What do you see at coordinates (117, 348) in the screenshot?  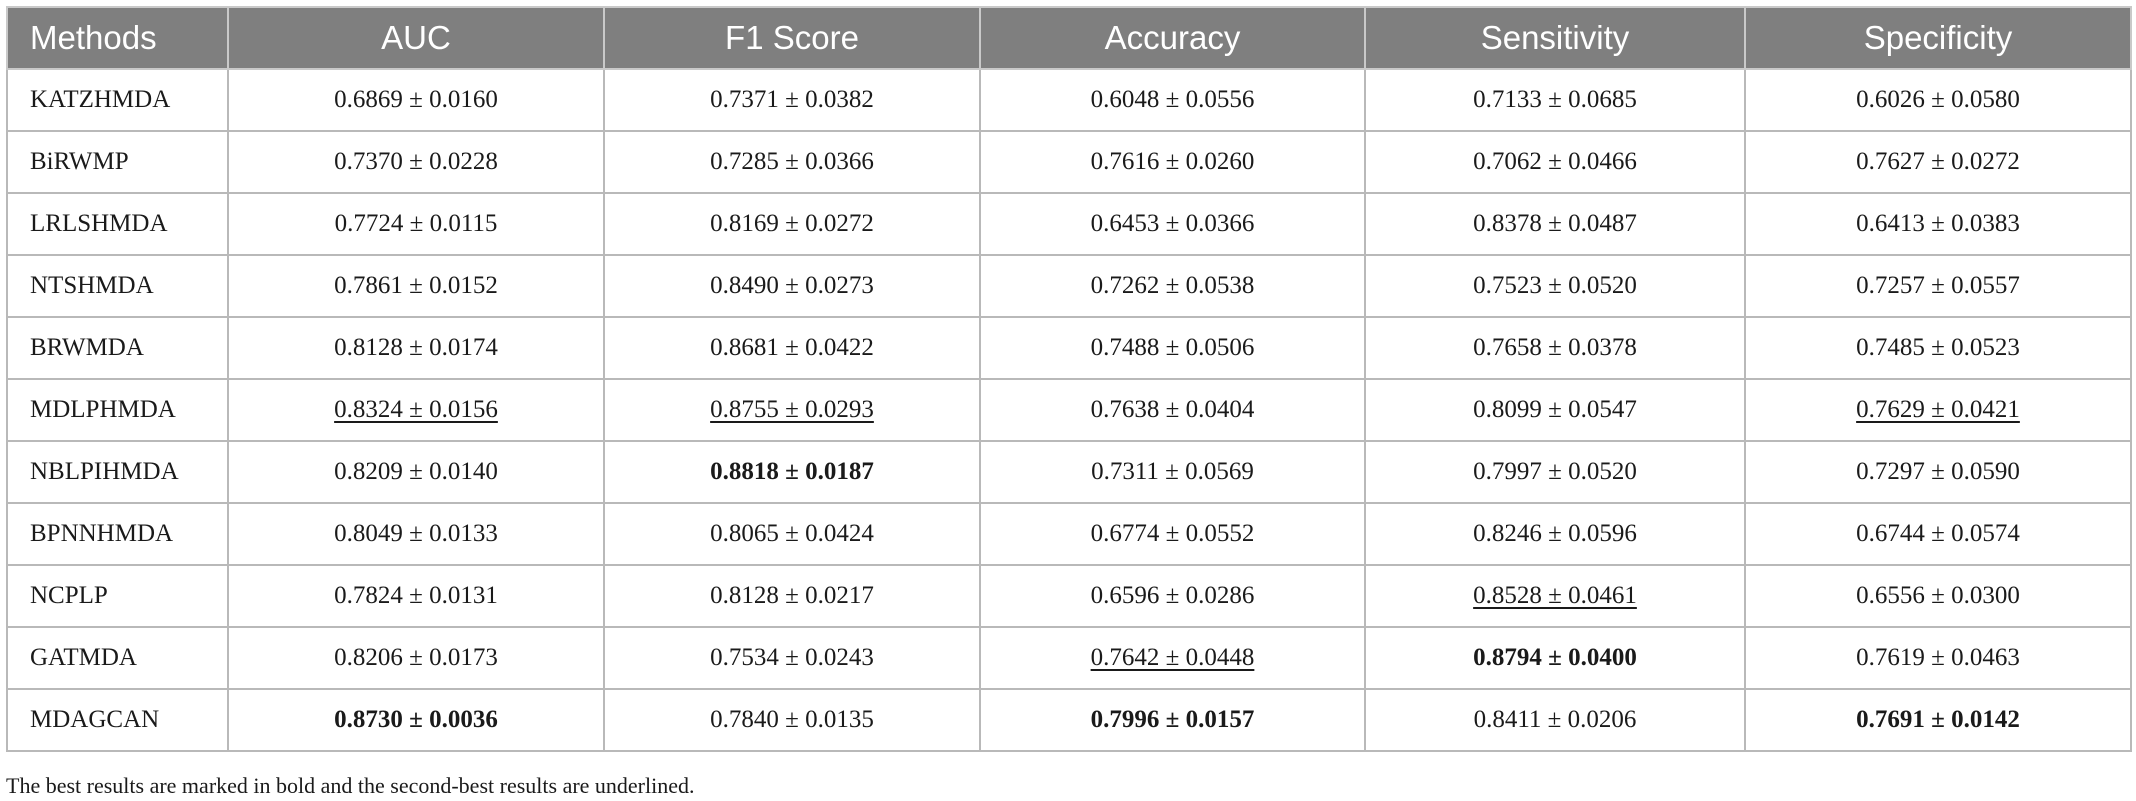 I see `method-name-cell: BRWMDA` at bounding box center [117, 348].